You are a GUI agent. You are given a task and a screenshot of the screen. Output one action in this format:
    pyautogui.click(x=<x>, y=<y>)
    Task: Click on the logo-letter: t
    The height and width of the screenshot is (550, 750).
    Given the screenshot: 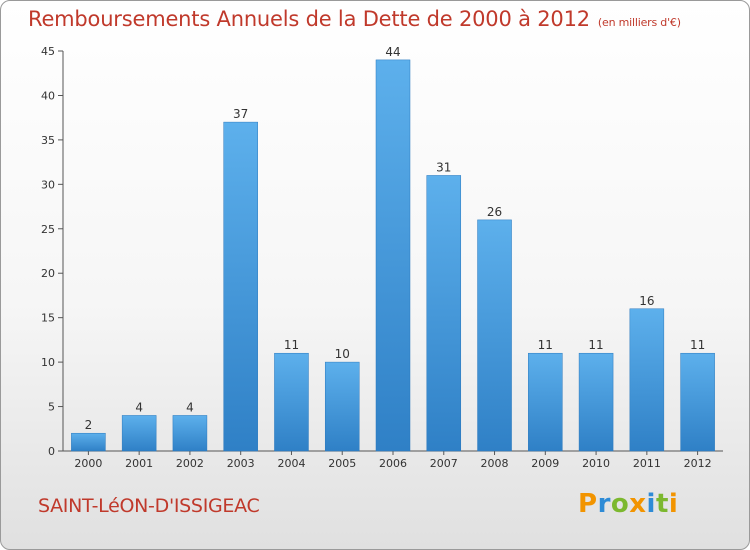 What is the action you would take?
    pyautogui.click(x=662, y=504)
    